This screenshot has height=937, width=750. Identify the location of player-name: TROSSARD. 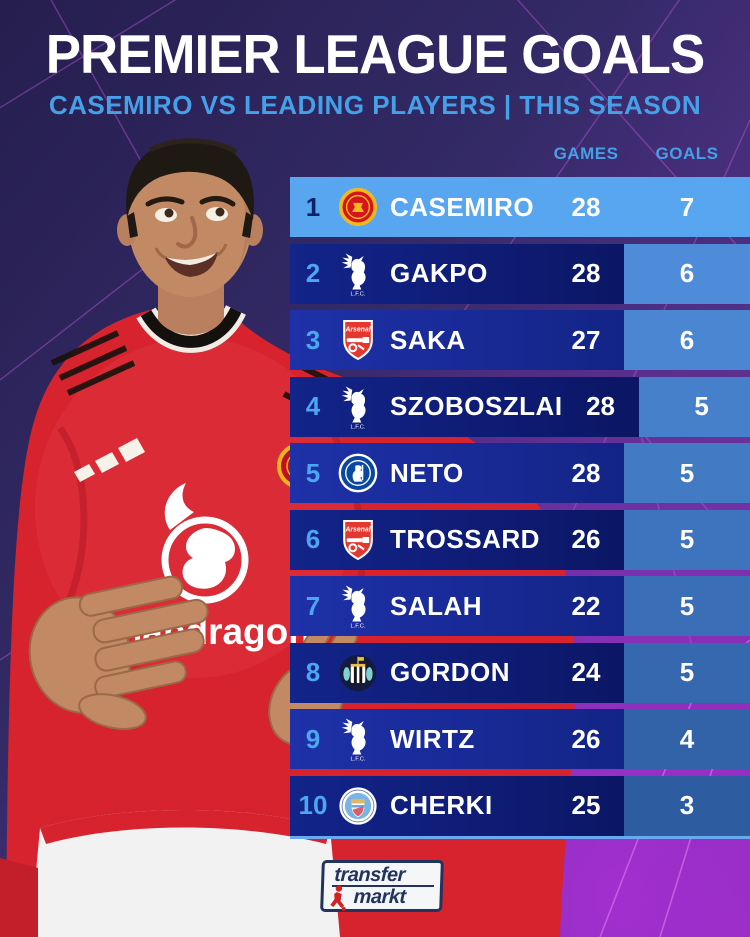
(465, 539).